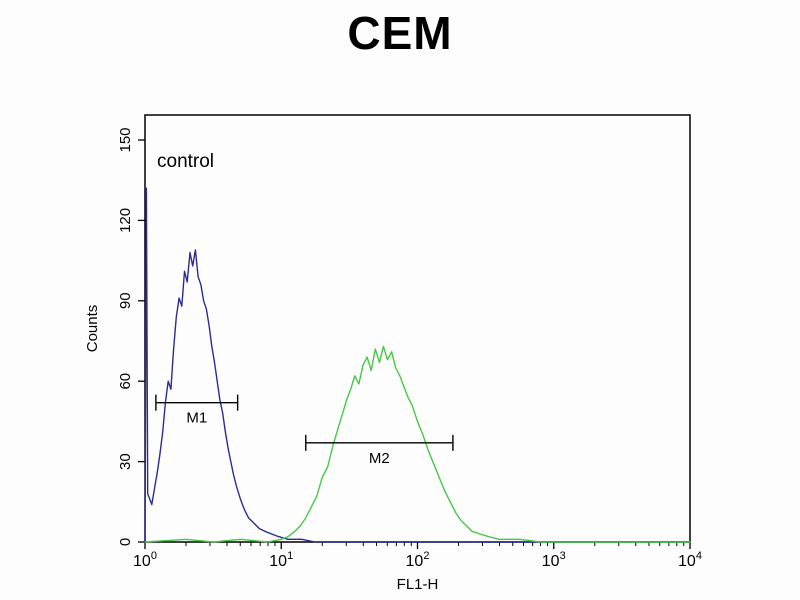  I want to click on marker-label: M2, so click(379, 458).